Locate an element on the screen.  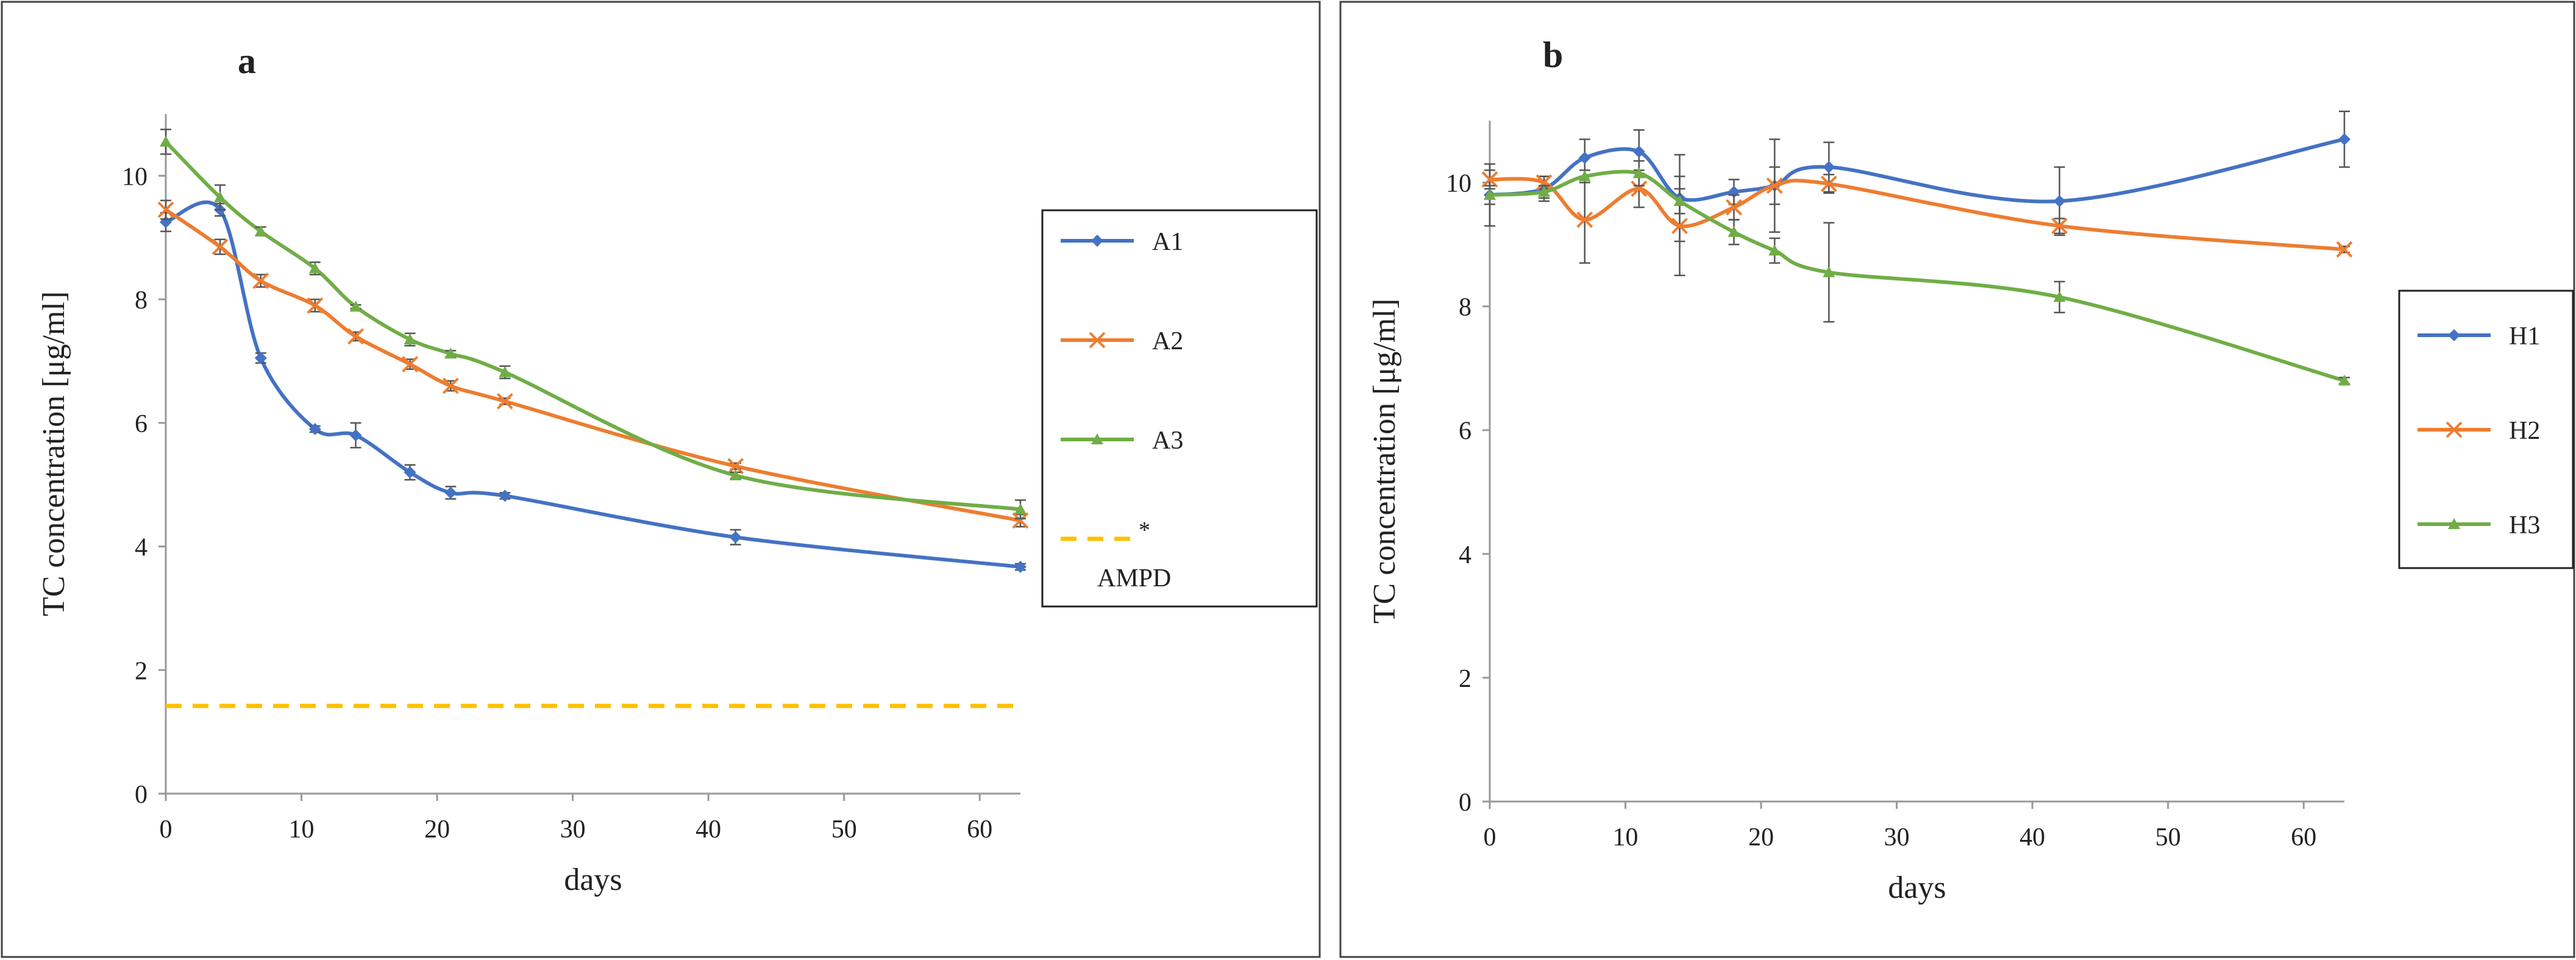
chart-a-legend-item-a3-marker is located at coordinates (1097, 439).